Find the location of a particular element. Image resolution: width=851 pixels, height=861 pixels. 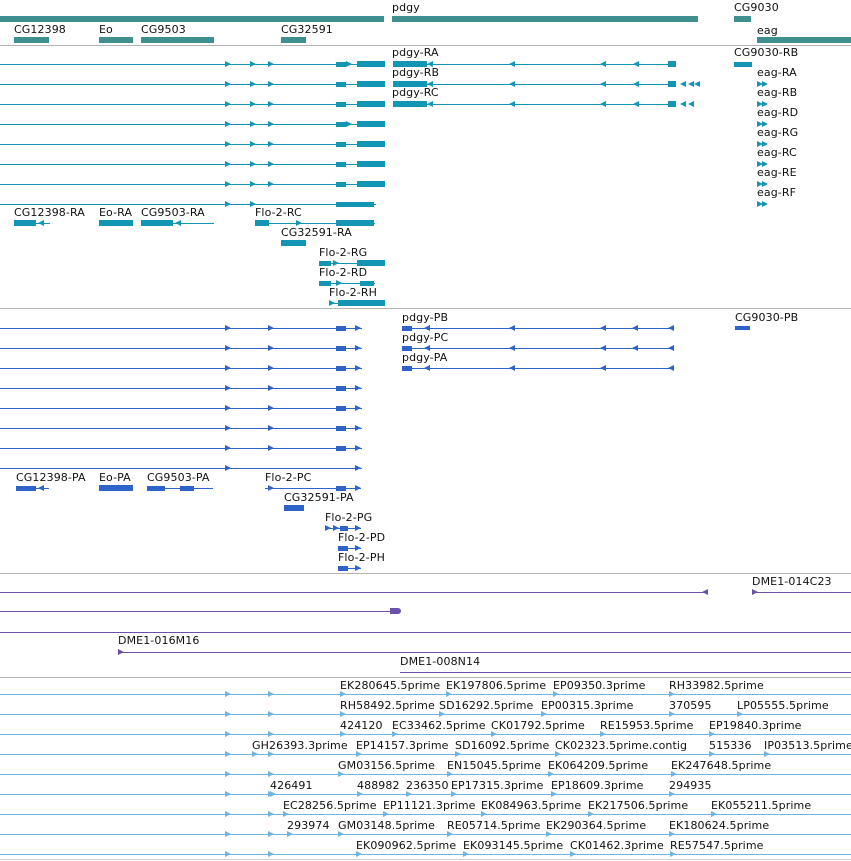

est-label: EP09350.3prime is located at coordinates (599, 685).